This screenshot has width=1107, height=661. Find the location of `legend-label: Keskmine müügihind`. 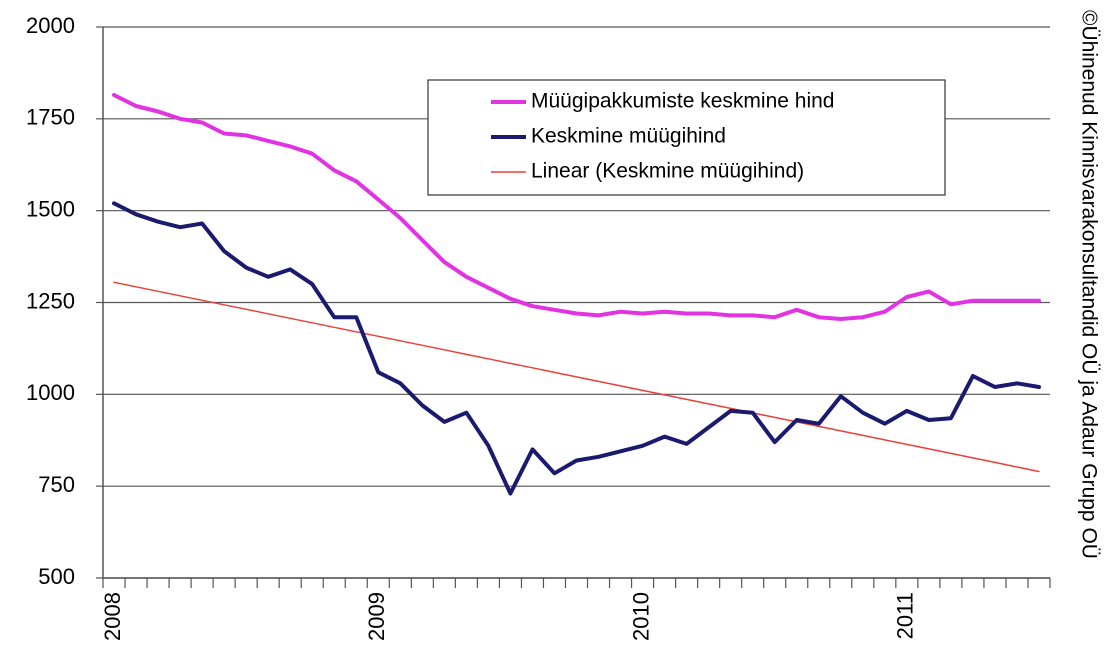

legend-label: Keskmine müügihind is located at coordinates (628, 136).